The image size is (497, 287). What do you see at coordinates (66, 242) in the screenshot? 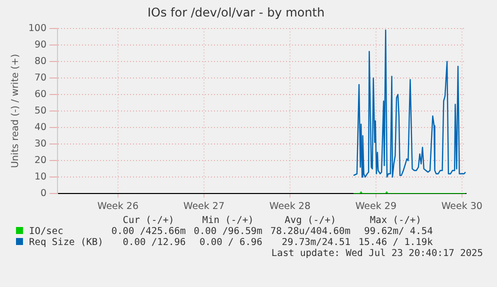
I see `legend-label: Req Size (KB)` at bounding box center [66, 242].